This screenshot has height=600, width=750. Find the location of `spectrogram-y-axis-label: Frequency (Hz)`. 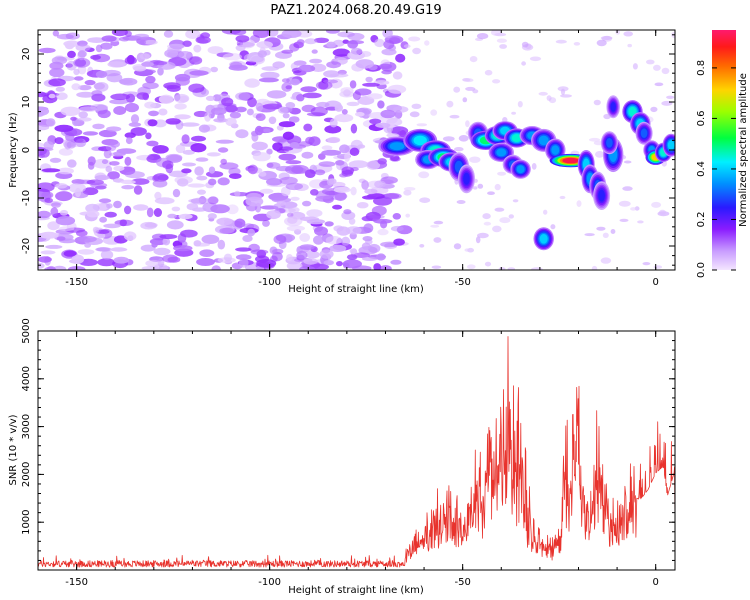

spectrogram-y-axis-label: Frequency (Hz) is located at coordinates (13, 150).